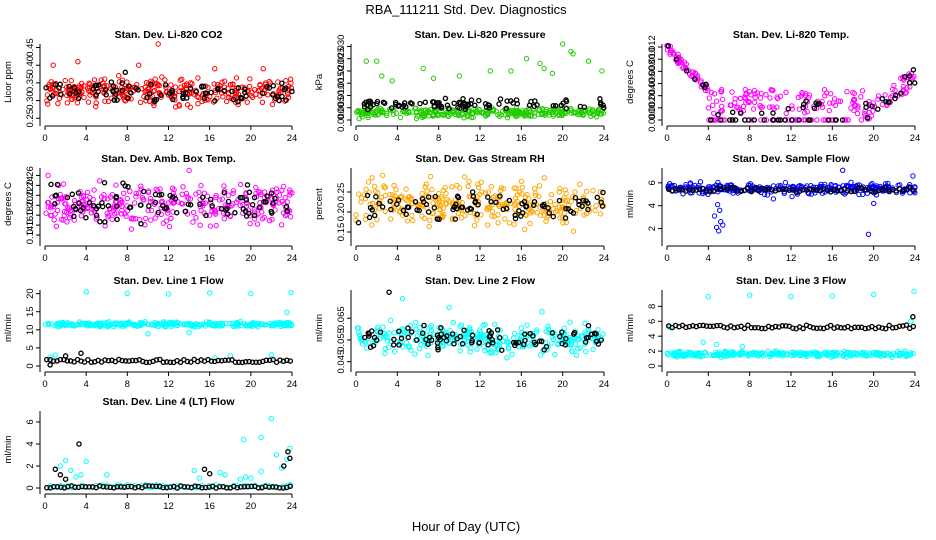 This screenshot has height=540, width=936. I want to click on y-tick-label: 0.045, so click(341, 362).